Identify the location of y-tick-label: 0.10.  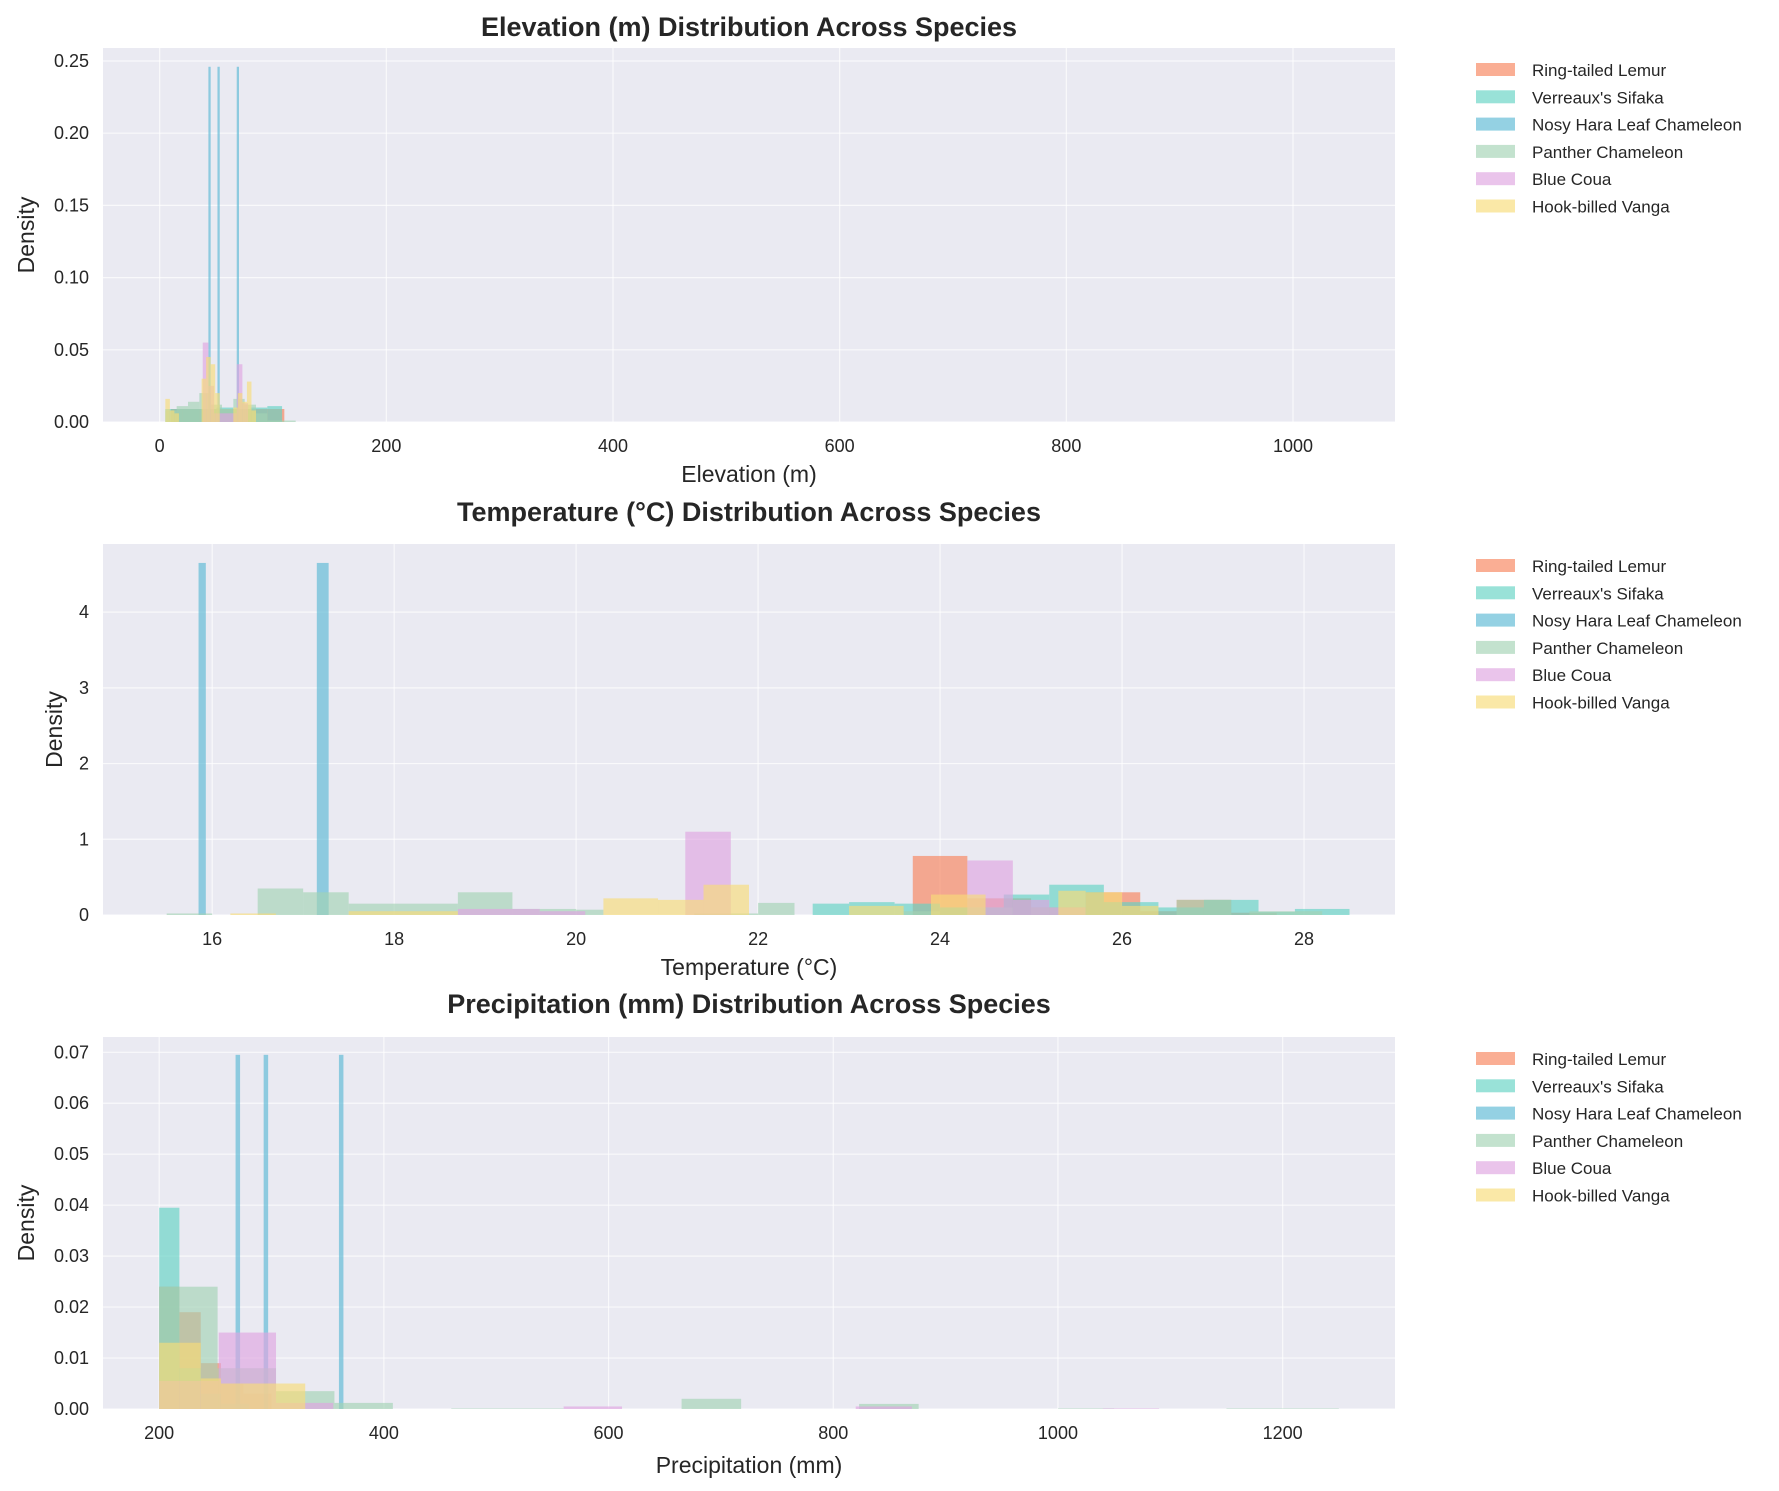
(71, 278).